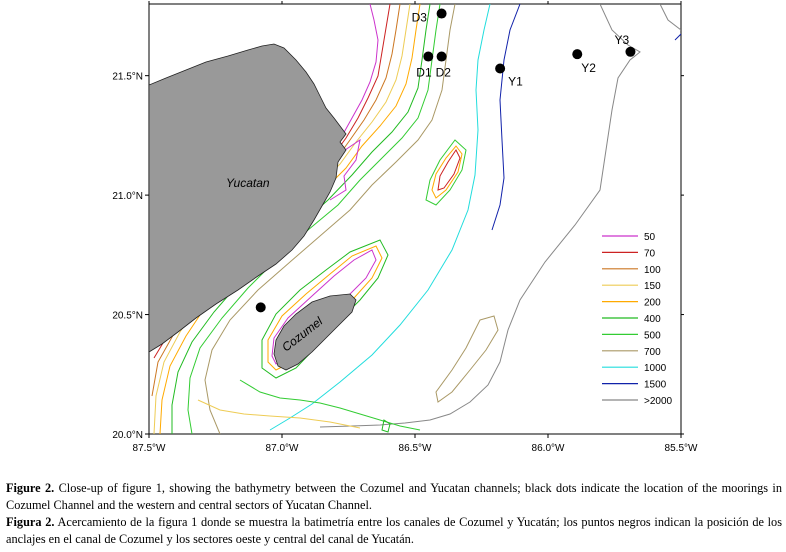 The height and width of the screenshot is (552, 786). What do you see at coordinates (415, 448) in the screenshot?
I see `x-tick-label: 86.5°W` at bounding box center [415, 448].